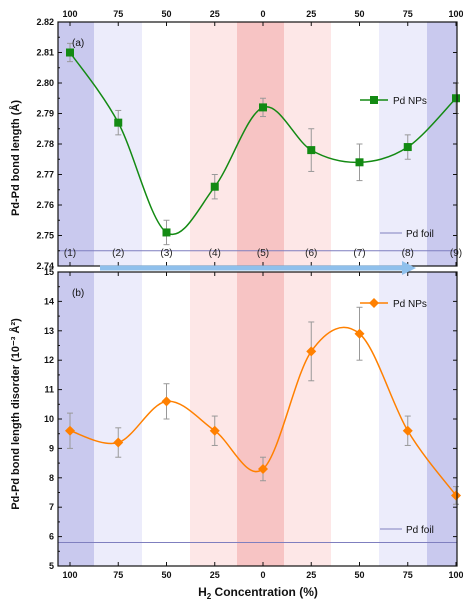 This screenshot has width=463, height=605. I want to click on panel-a-label: (a), so click(78, 43).